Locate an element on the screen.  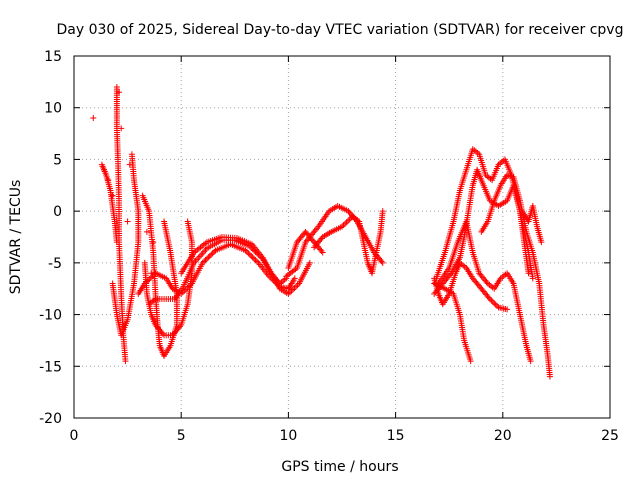
data-point-arc-l is located at coordinates (470, 361).